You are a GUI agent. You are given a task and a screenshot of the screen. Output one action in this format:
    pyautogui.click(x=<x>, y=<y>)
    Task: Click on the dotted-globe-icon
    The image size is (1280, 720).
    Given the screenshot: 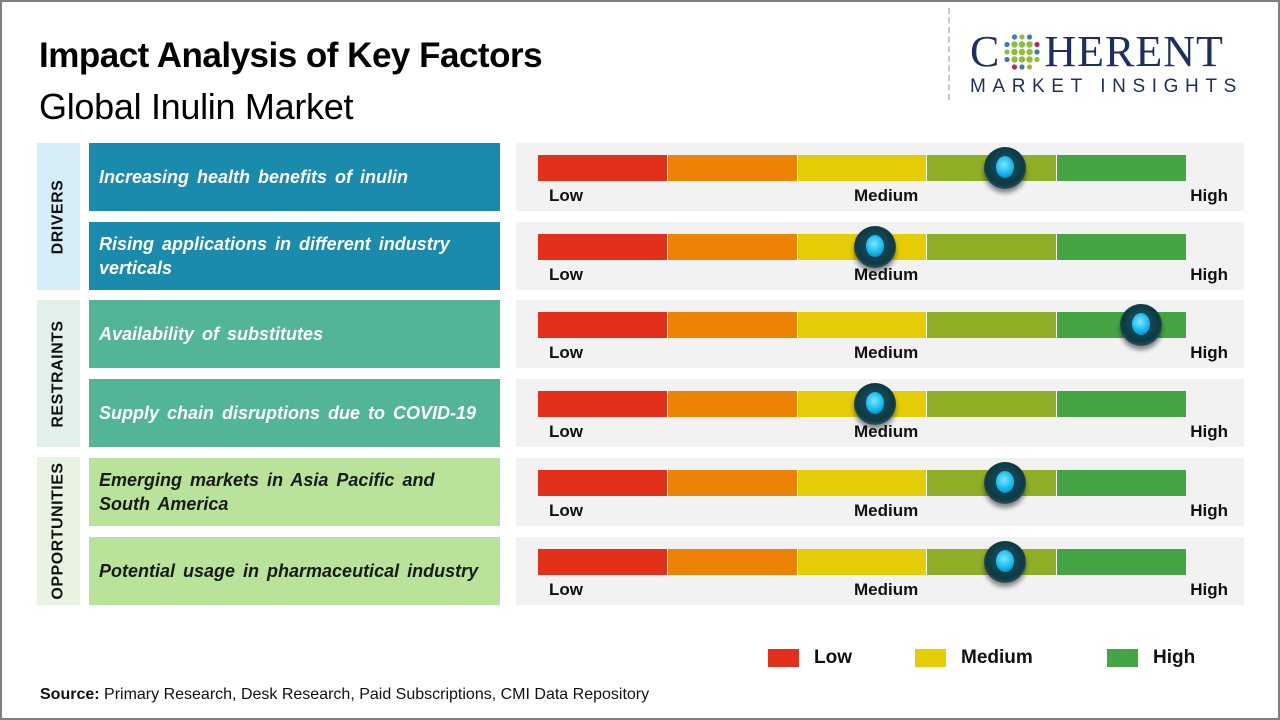 What is the action you would take?
    pyautogui.click(x=1022, y=52)
    